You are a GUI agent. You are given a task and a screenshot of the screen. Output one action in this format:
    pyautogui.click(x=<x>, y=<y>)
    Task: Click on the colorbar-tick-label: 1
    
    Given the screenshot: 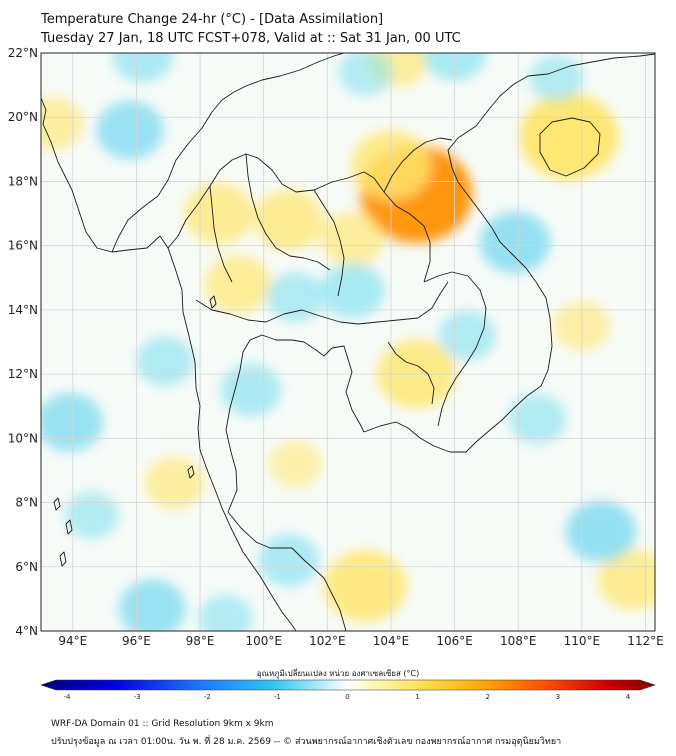 What is the action you would take?
    pyautogui.click(x=417, y=697)
    